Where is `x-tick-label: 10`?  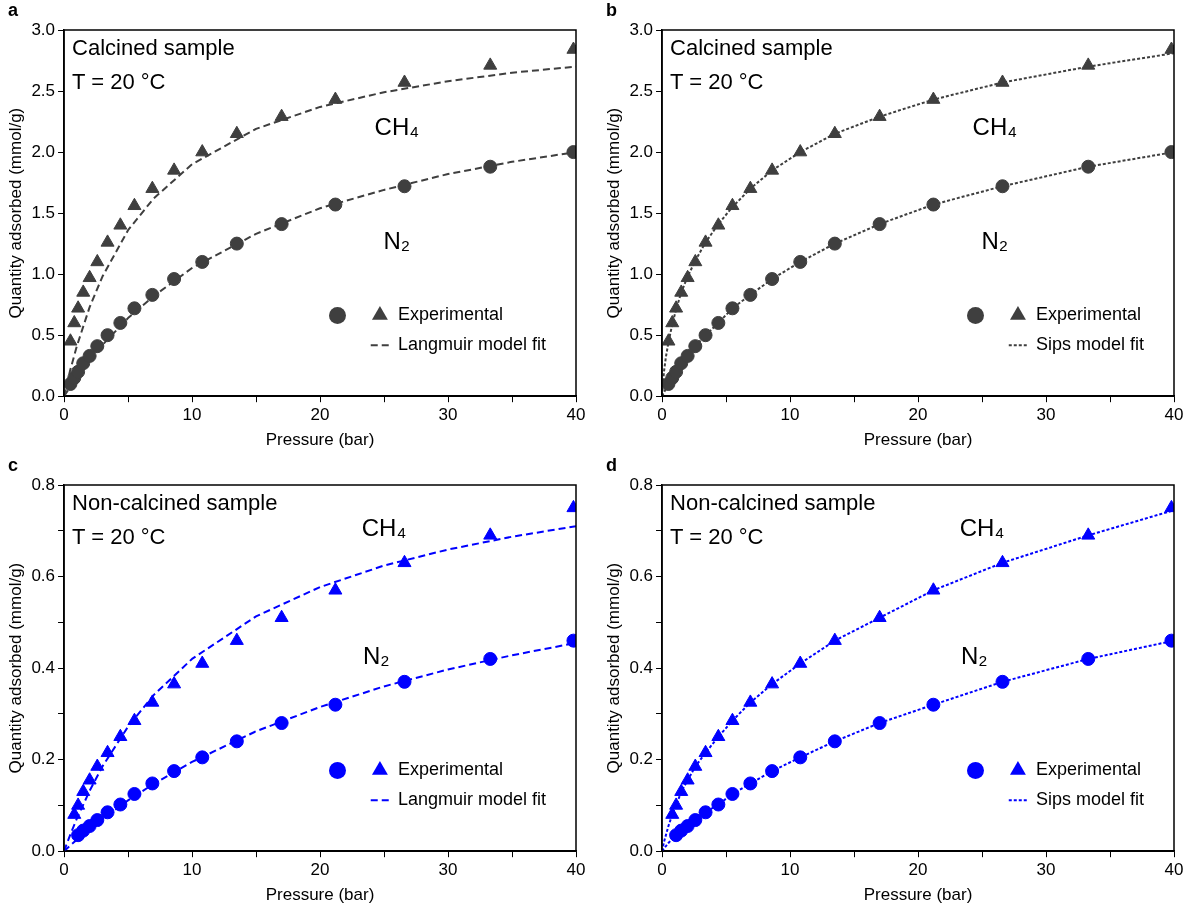 x-tick-label: 10 is located at coordinates (192, 870).